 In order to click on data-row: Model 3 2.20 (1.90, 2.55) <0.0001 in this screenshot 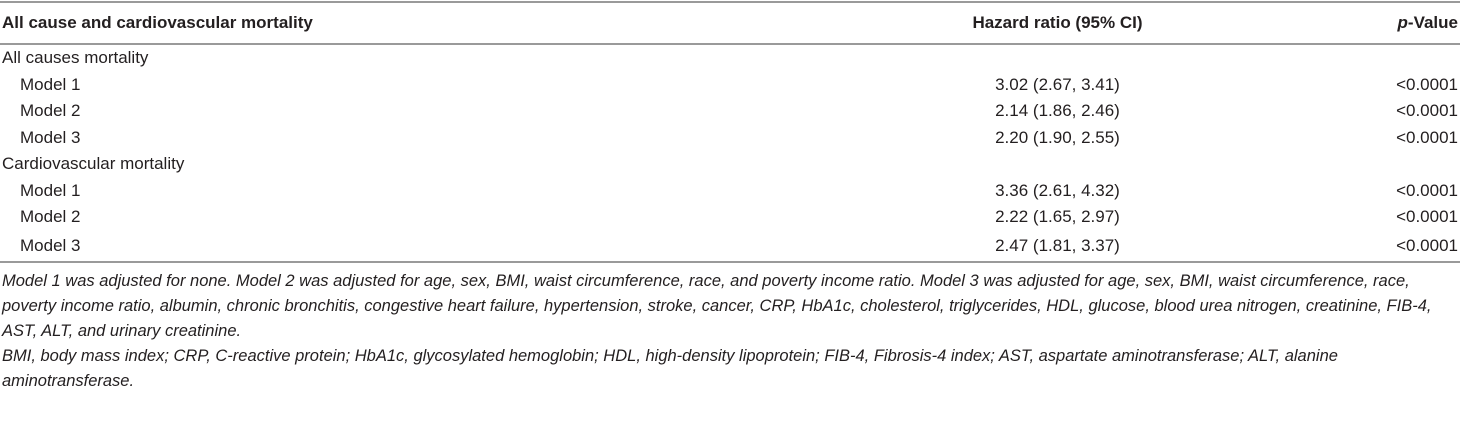, I will do `click(730, 138)`.